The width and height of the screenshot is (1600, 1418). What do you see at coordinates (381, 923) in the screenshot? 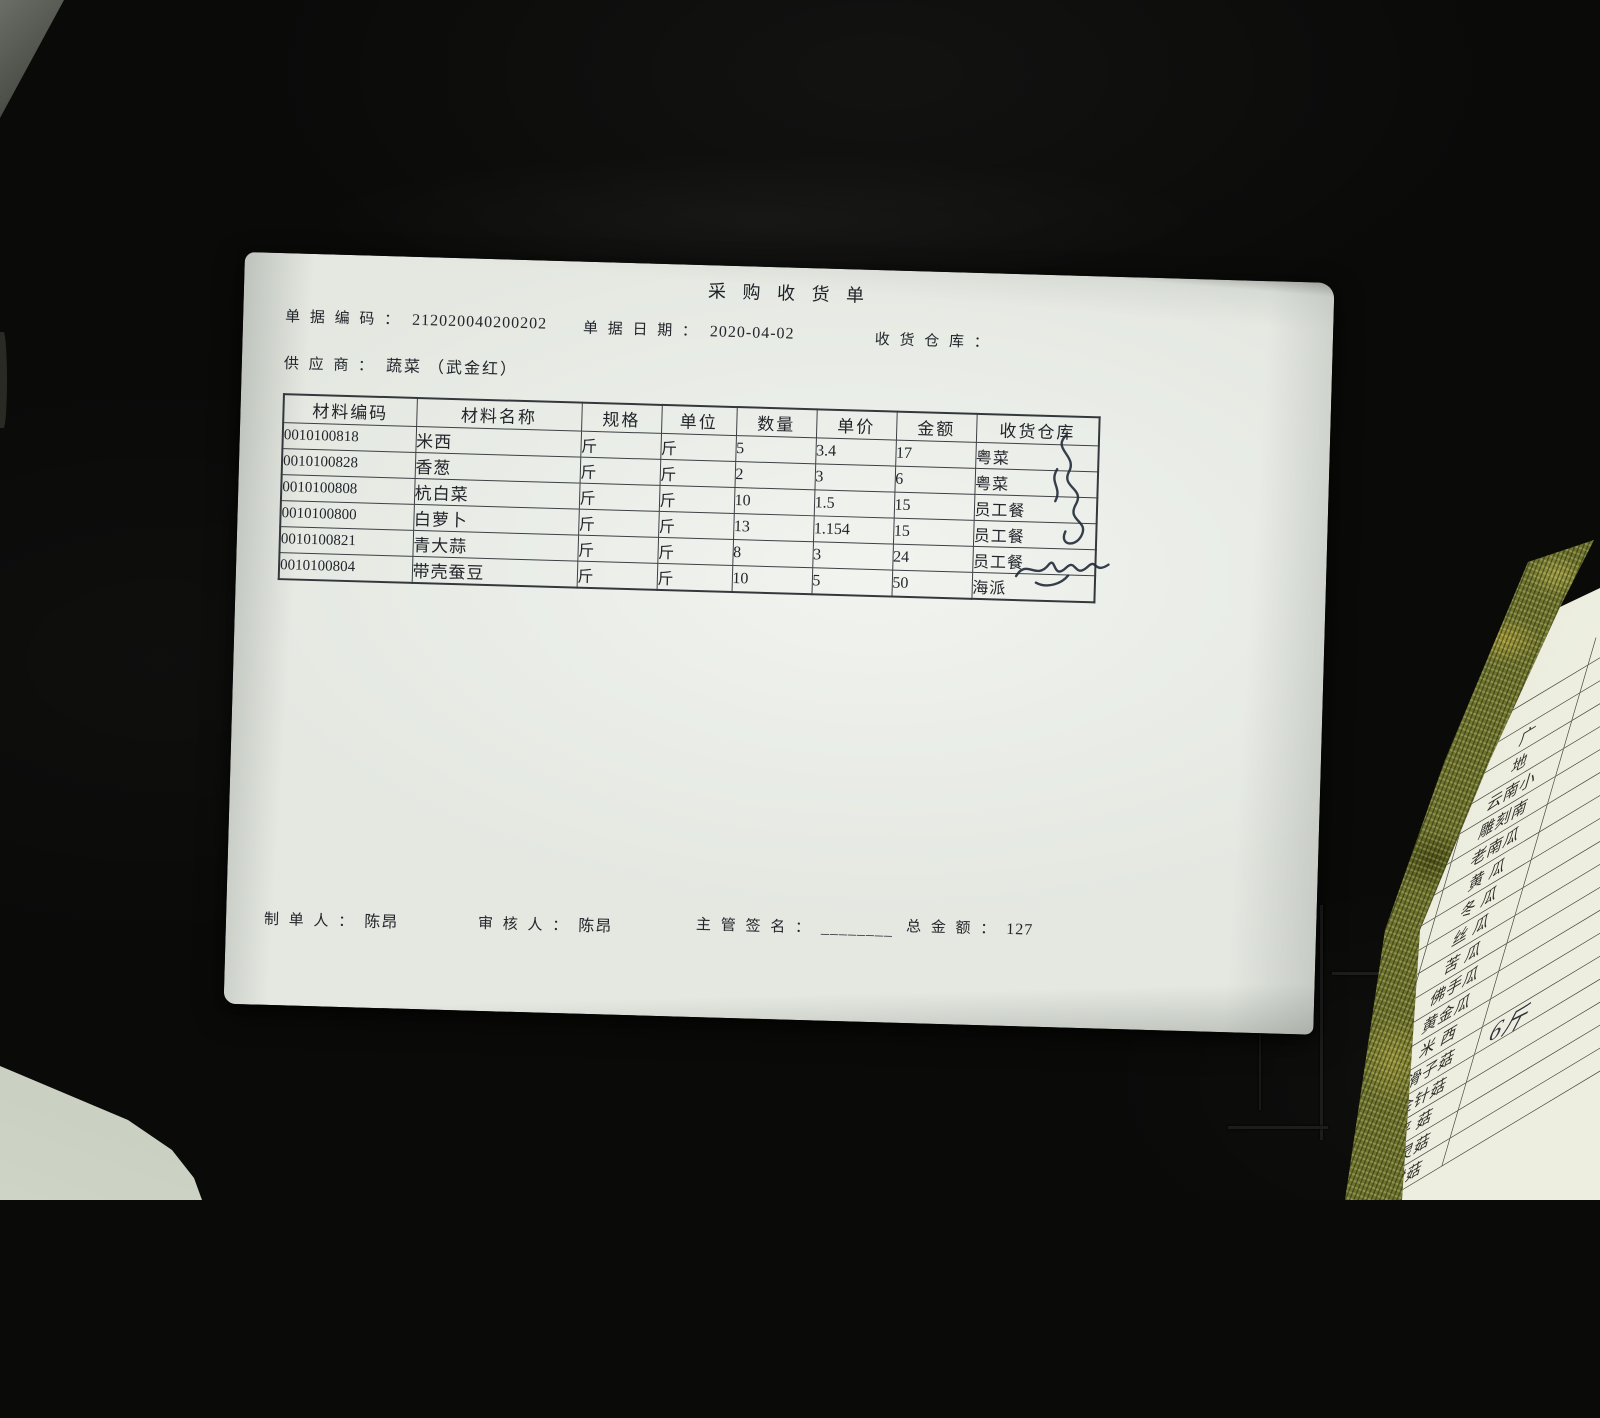
I see `maker-value: 陈昂` at bounding box center [381, 923].